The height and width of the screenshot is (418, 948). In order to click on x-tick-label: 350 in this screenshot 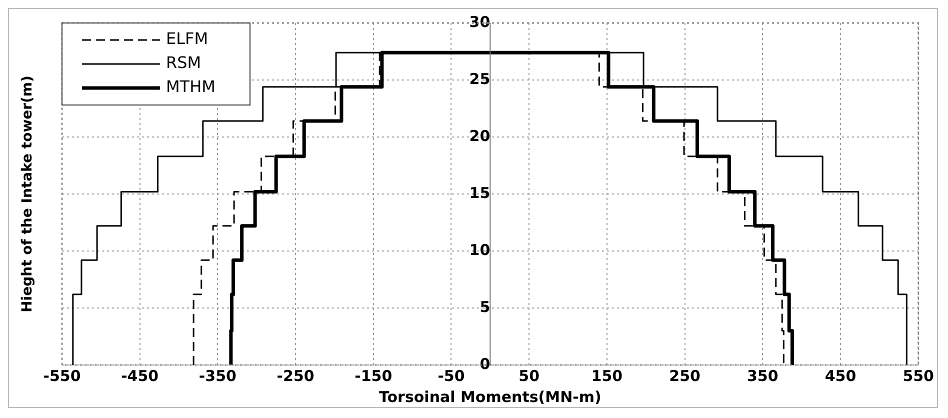, I will do `click(762, 375)`.